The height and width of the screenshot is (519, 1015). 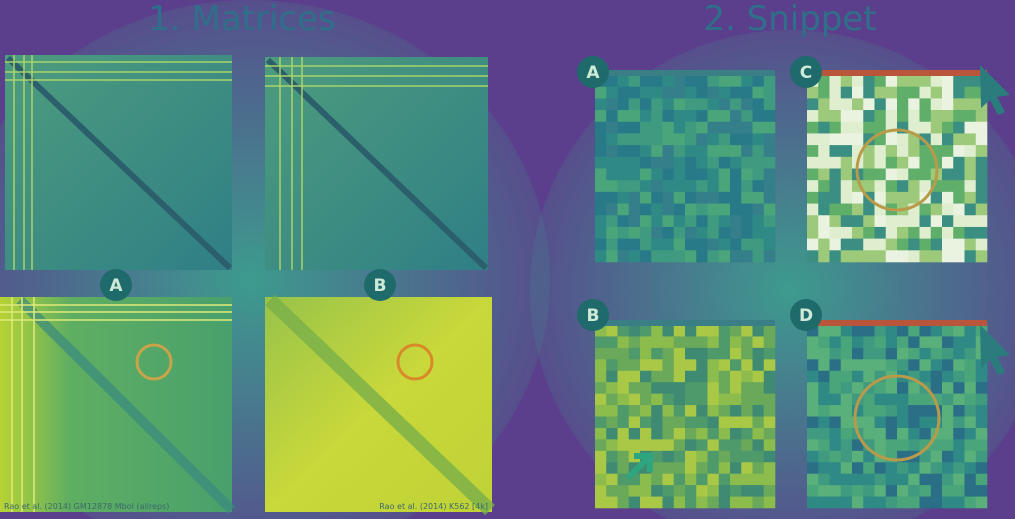 I want to click on badge, so click(x=593, y=72).